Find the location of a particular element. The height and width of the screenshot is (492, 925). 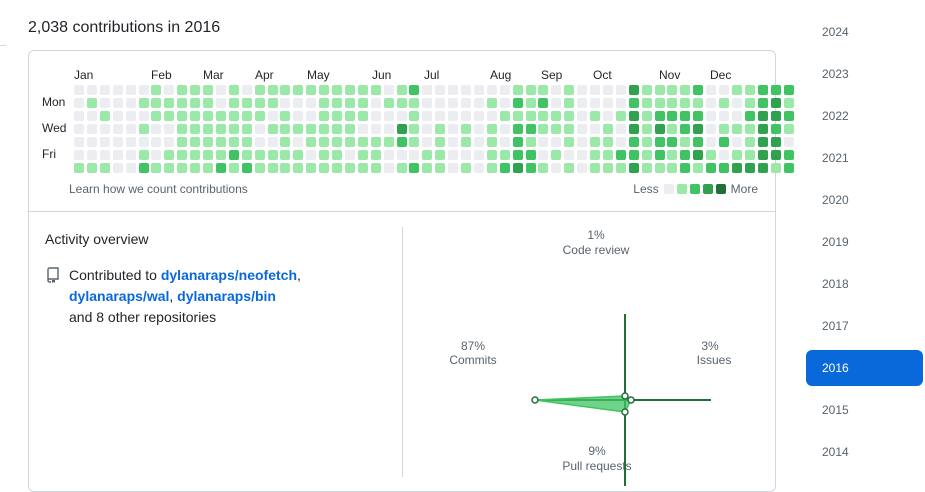

year-2019: 2019 is located at coordinates (835, 242).